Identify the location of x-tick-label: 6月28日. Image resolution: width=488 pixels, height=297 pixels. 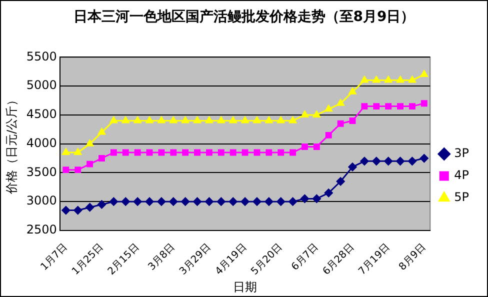
(338, 260).